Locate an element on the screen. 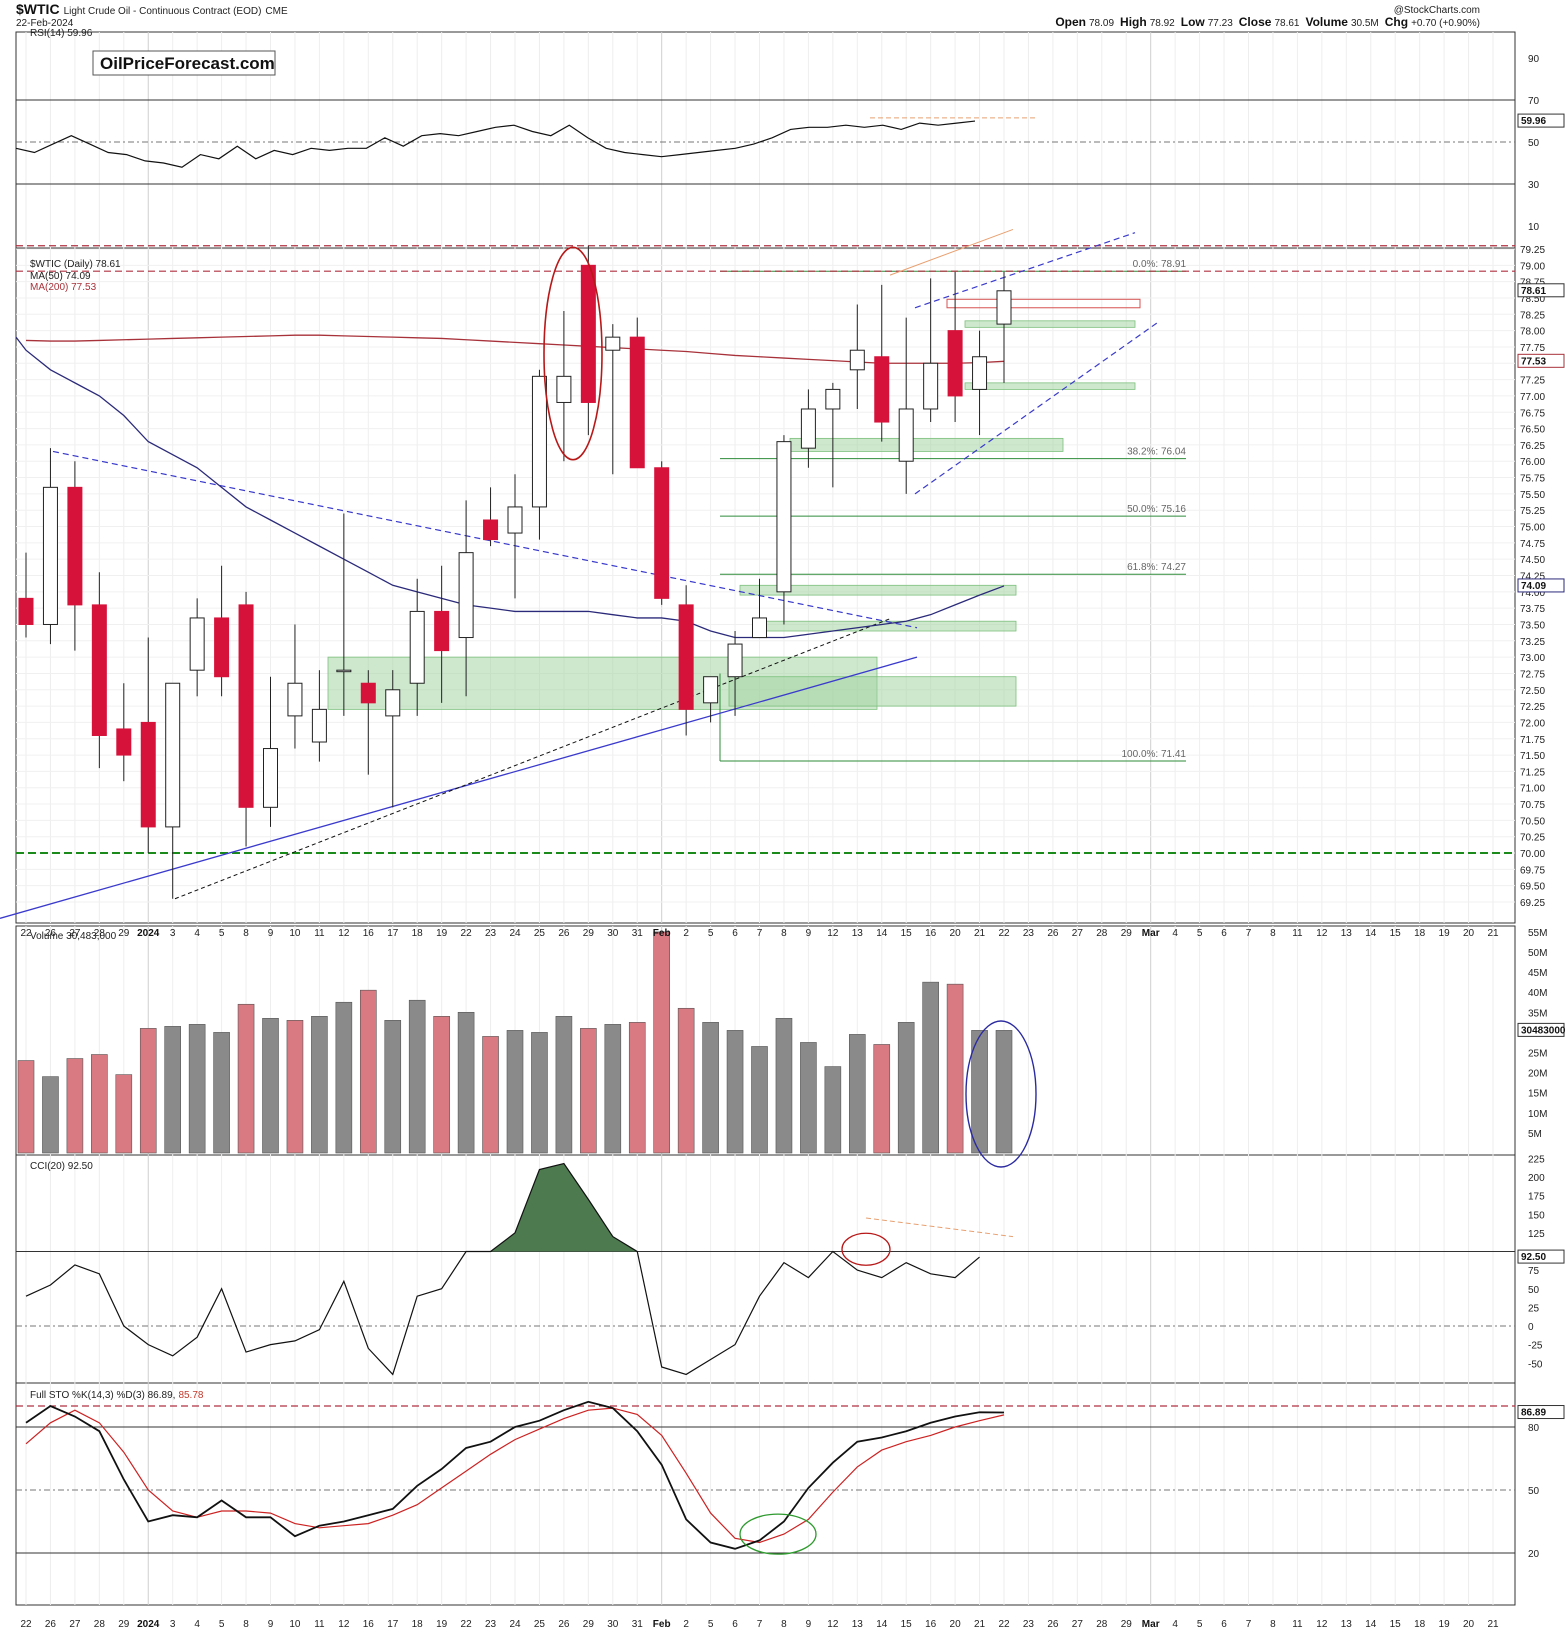 The height and width of the screenshot is (1634, 1565). price-tick: 78.50 is located at coordinates (1532, 299).